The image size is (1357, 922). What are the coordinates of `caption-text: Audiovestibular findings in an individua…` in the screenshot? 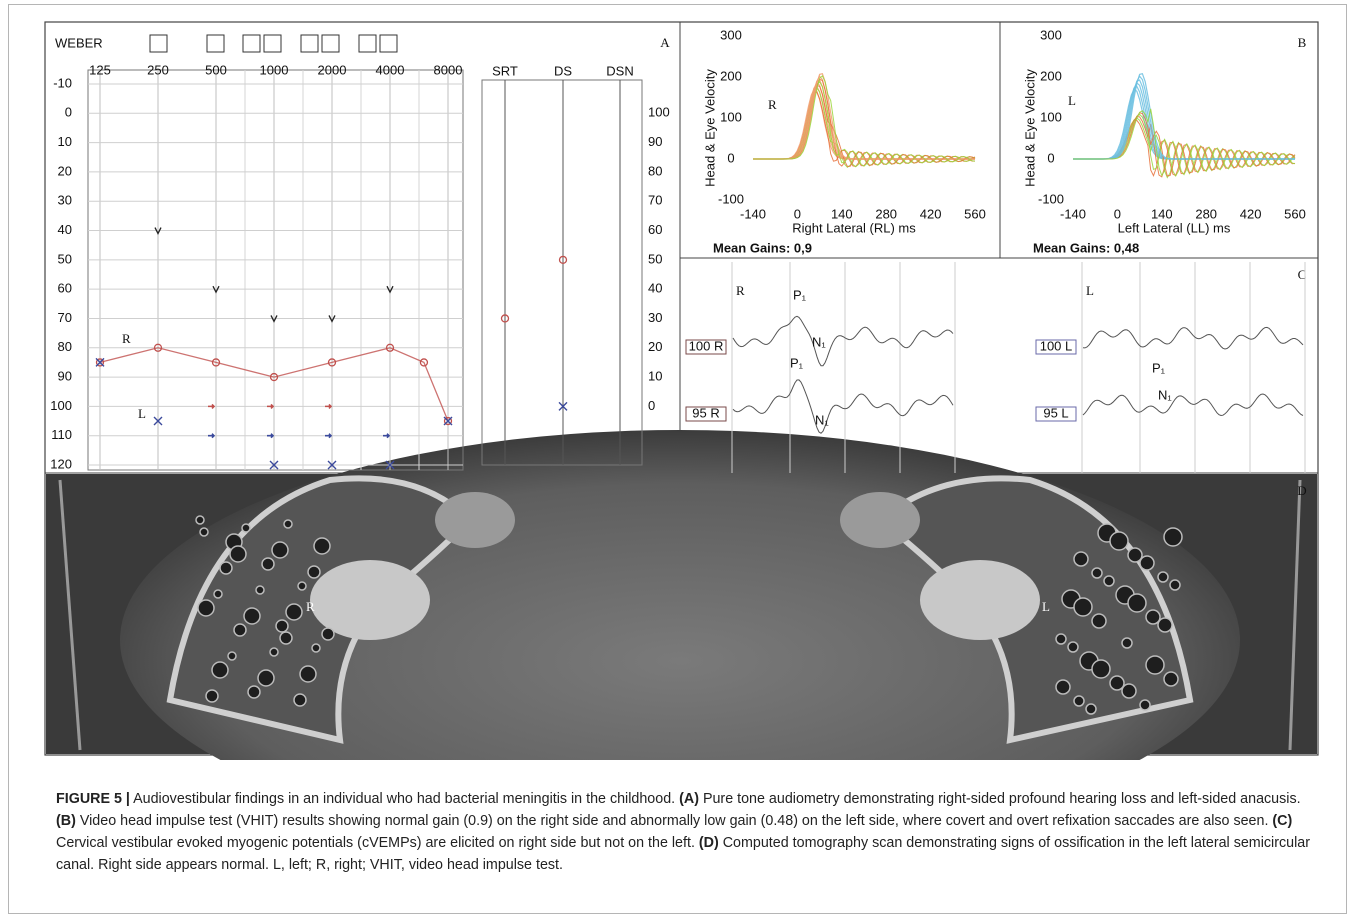 It's located at (404, 799).